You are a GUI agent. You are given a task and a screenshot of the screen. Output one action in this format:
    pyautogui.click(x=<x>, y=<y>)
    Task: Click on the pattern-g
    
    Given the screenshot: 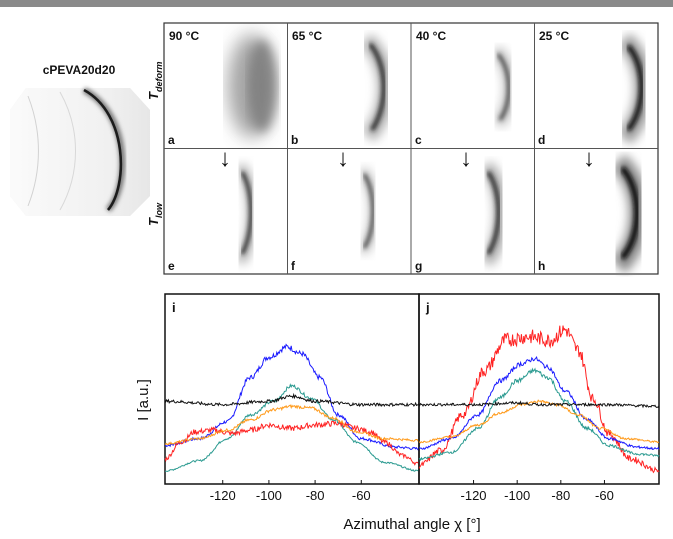 What is the action you would take?
    pyautogui.click(x=494, y=214)
    